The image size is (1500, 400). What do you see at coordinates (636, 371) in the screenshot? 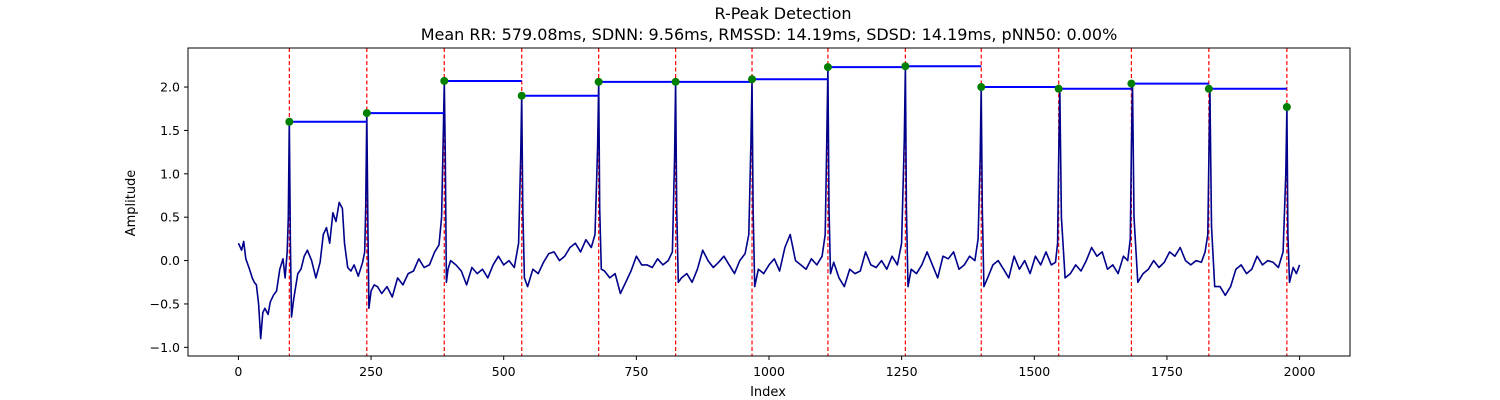
I see `x-tick-label: 750` at bounding box center [636, 371].